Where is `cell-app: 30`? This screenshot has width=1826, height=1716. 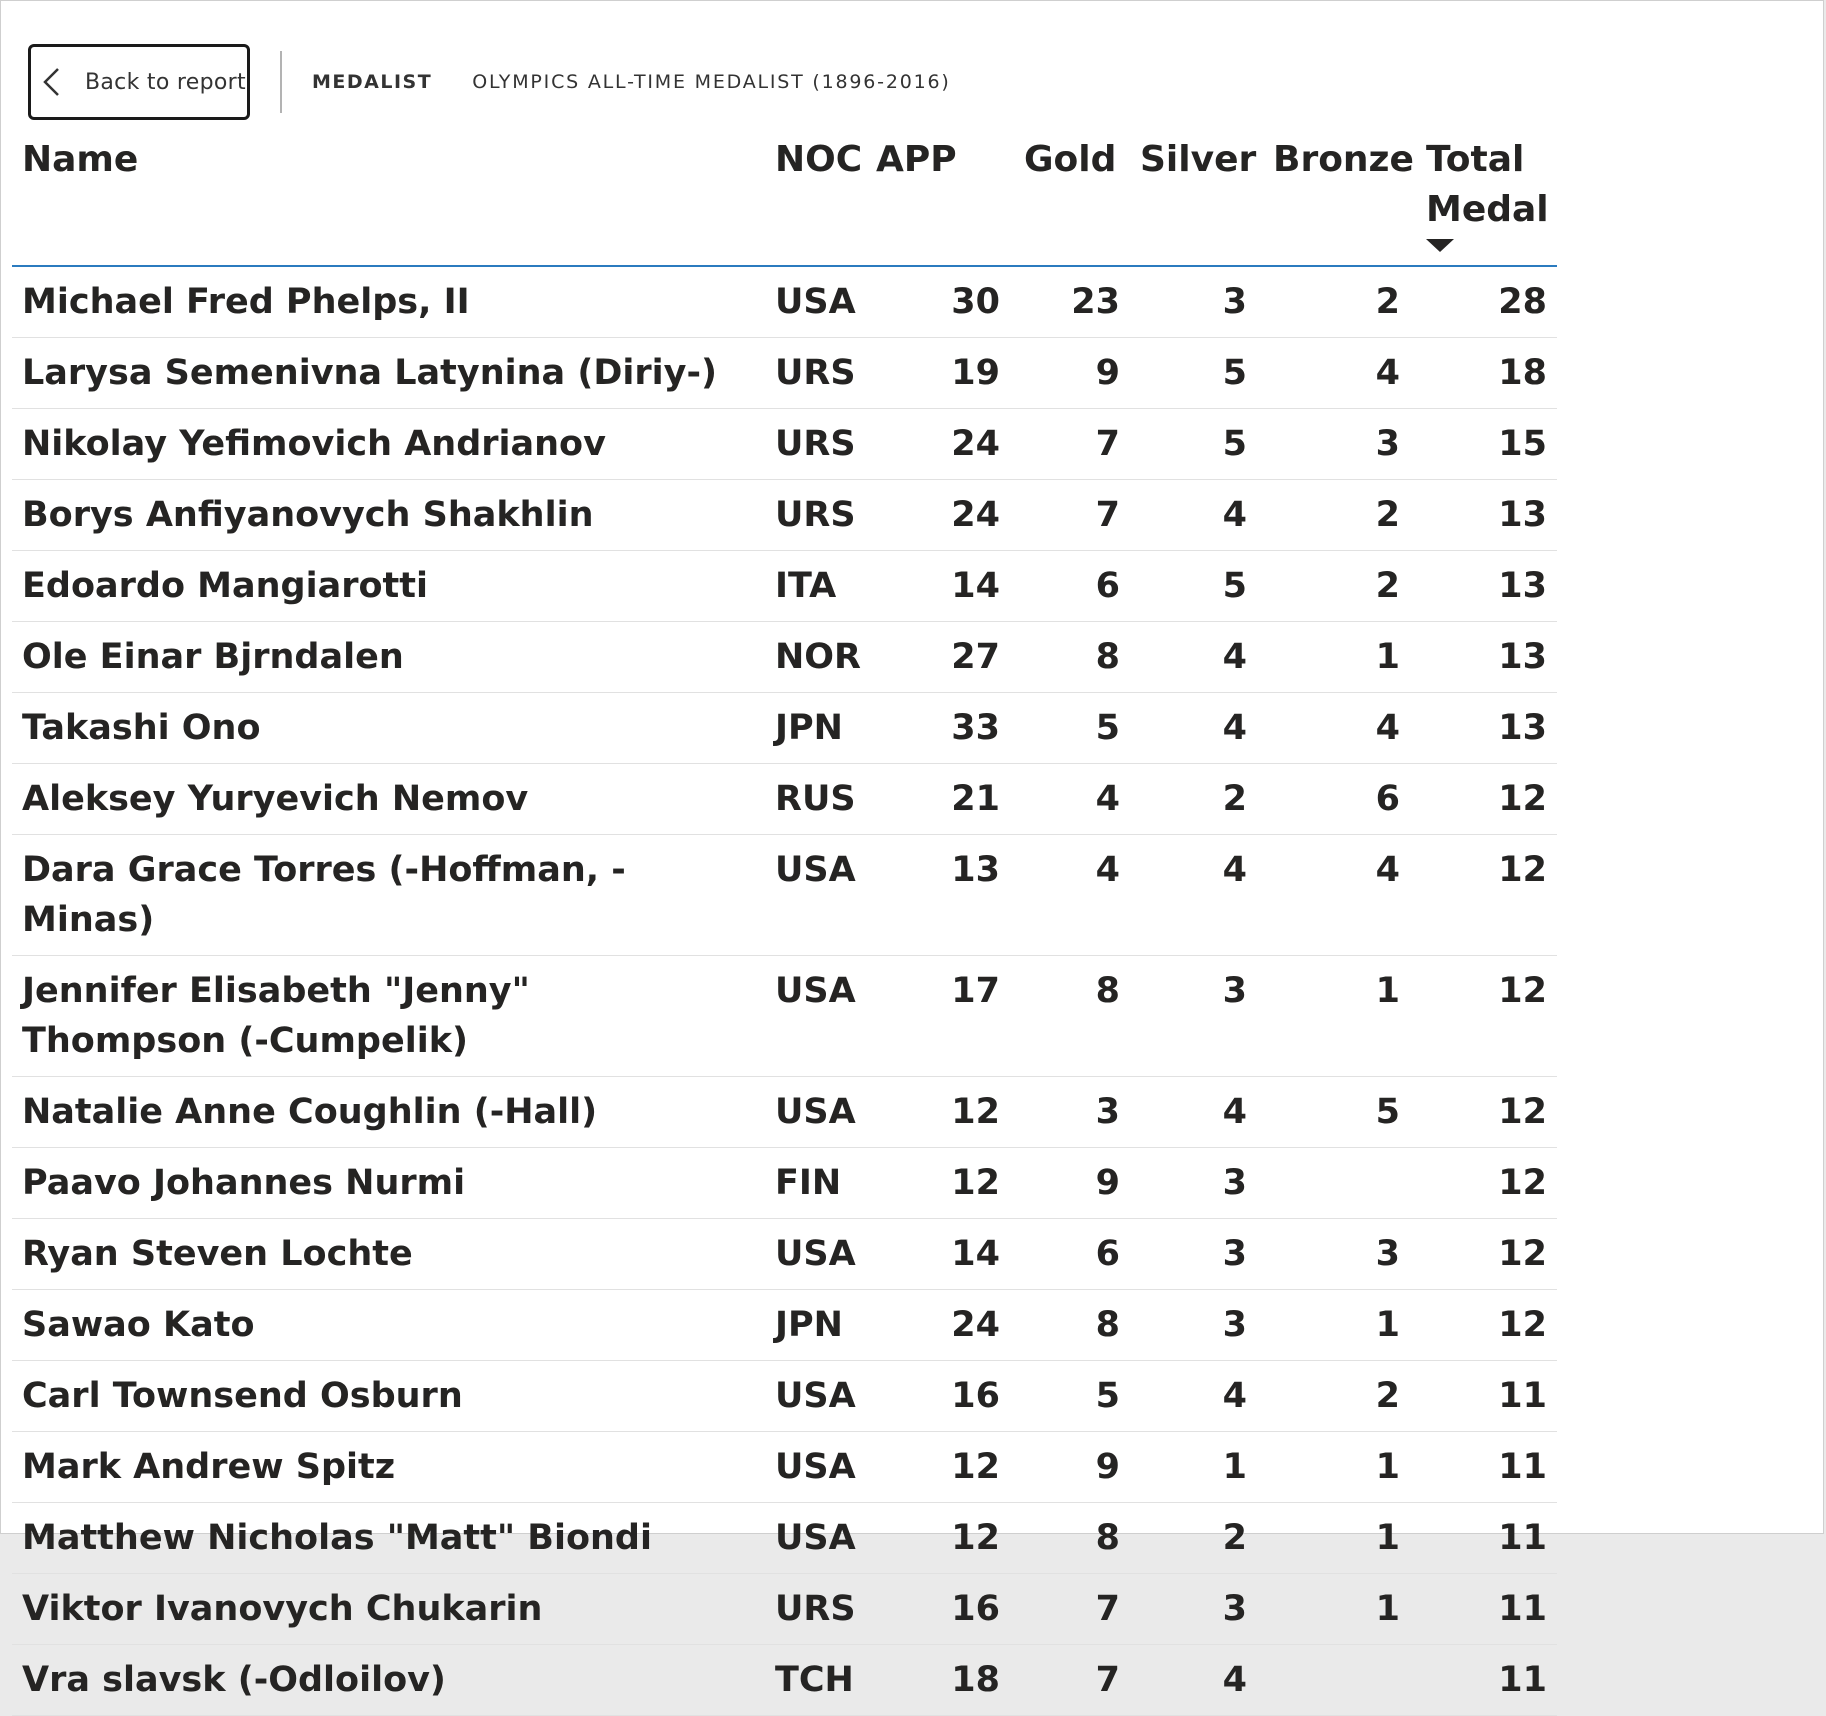 cell-app: 30 is located at coordinates (941, 302).